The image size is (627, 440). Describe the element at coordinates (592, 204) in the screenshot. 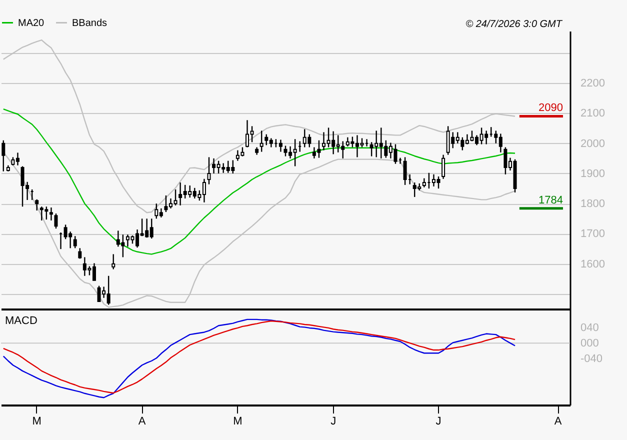

I see `y-tick-label: 1800` at that location.